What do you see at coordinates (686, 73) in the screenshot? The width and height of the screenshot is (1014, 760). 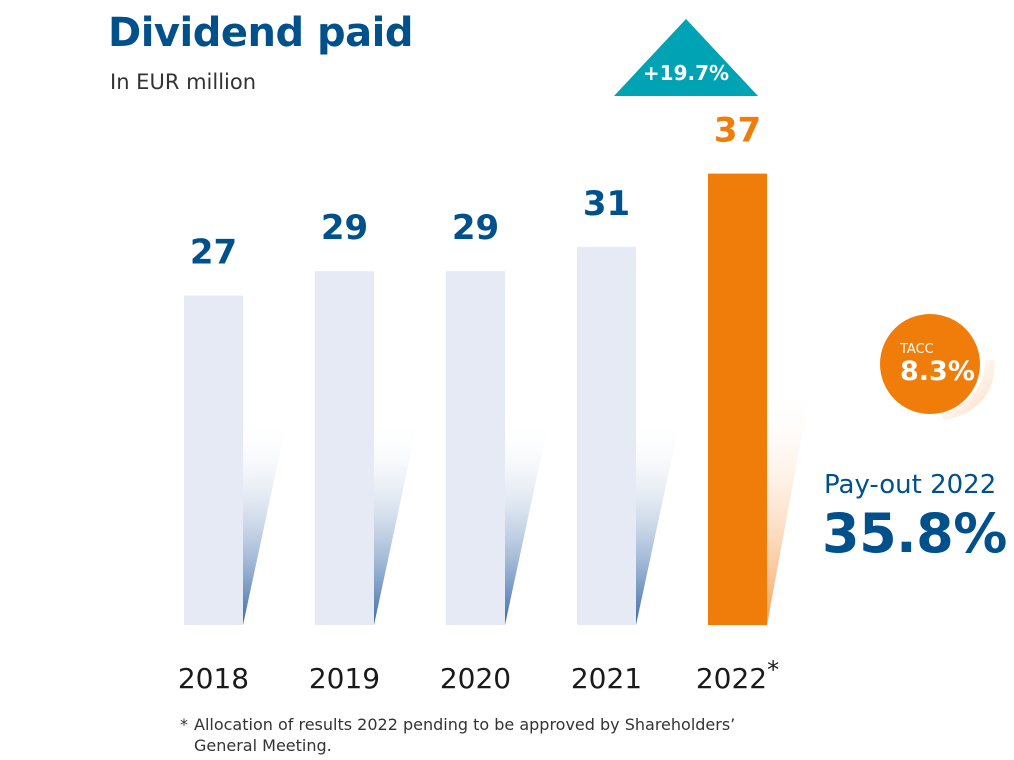 I see `growth-badge-label: +19.7%` at bounding box center [686, 73].